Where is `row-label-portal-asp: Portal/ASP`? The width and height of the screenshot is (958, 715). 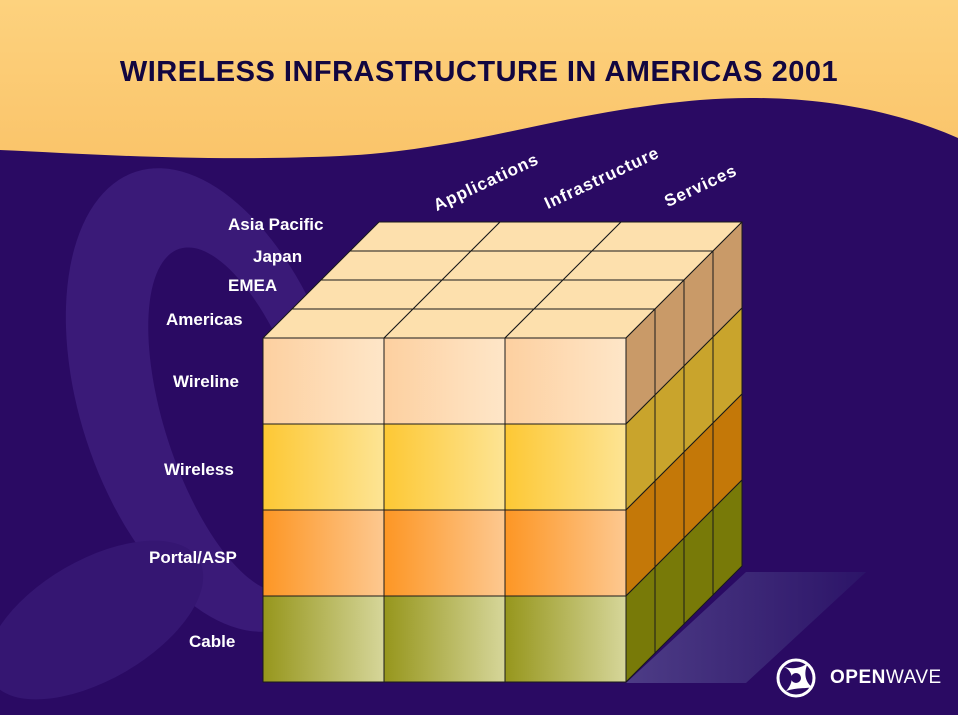 row-label-portal-asp: Portal/ASP is located at coordinates (193, 557).